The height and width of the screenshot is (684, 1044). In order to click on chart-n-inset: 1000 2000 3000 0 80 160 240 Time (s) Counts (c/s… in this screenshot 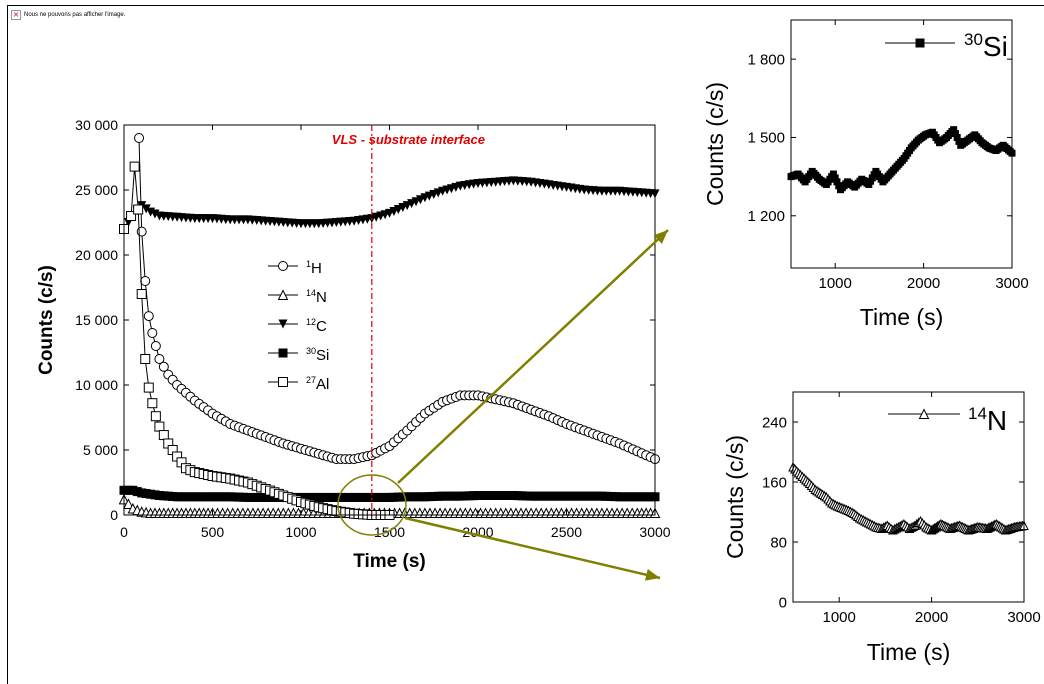, I will do `click(881, 528)`.